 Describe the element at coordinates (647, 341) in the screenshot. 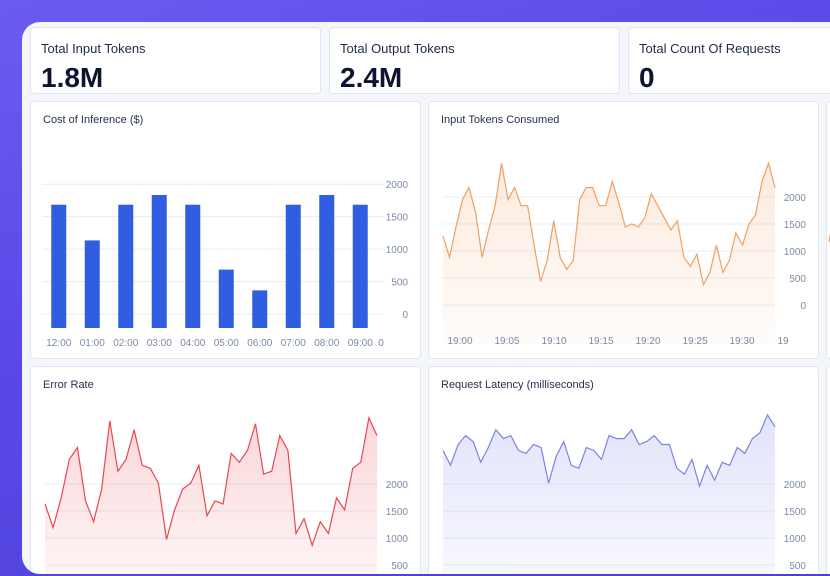

I see `x-tick-label: 19:20` at that location.